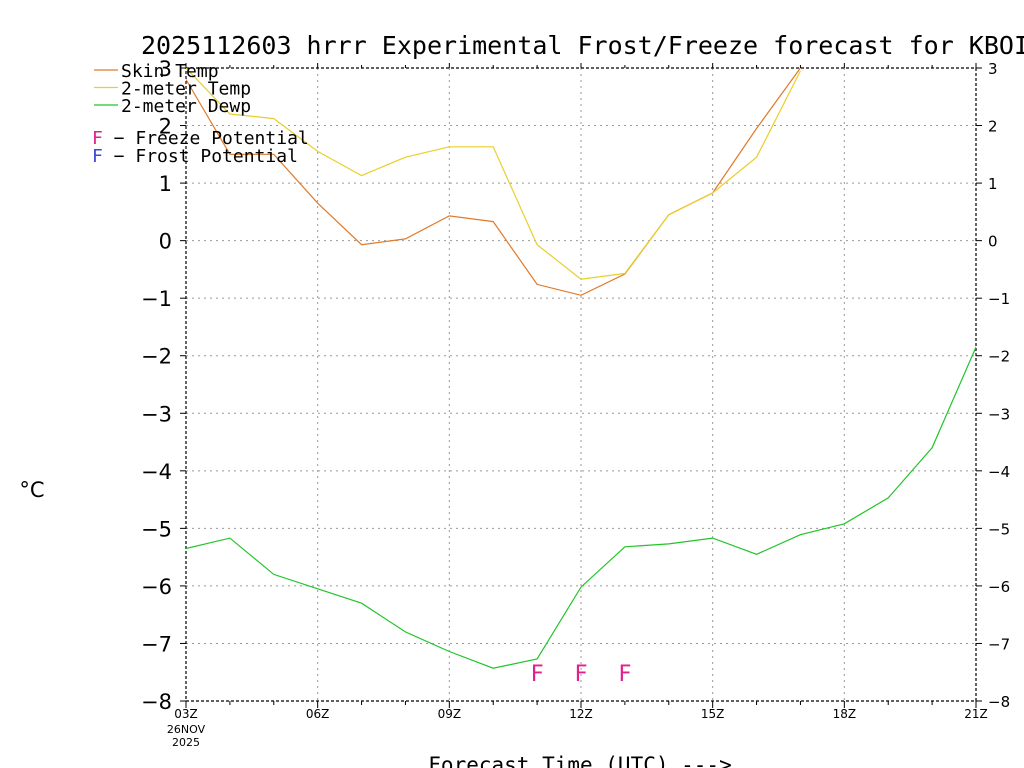  I want to click on x-tick-label: 06Z, so click(318, 714).